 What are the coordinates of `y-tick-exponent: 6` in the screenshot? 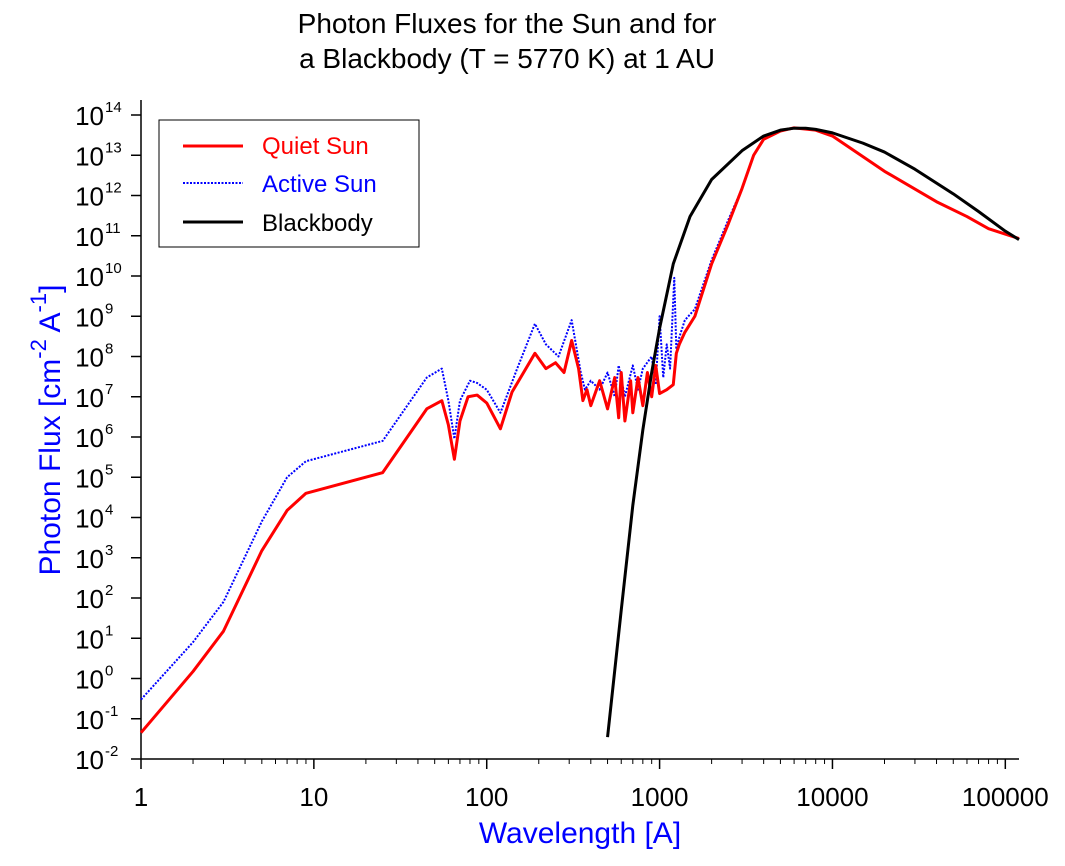 It's located at (109, 429).